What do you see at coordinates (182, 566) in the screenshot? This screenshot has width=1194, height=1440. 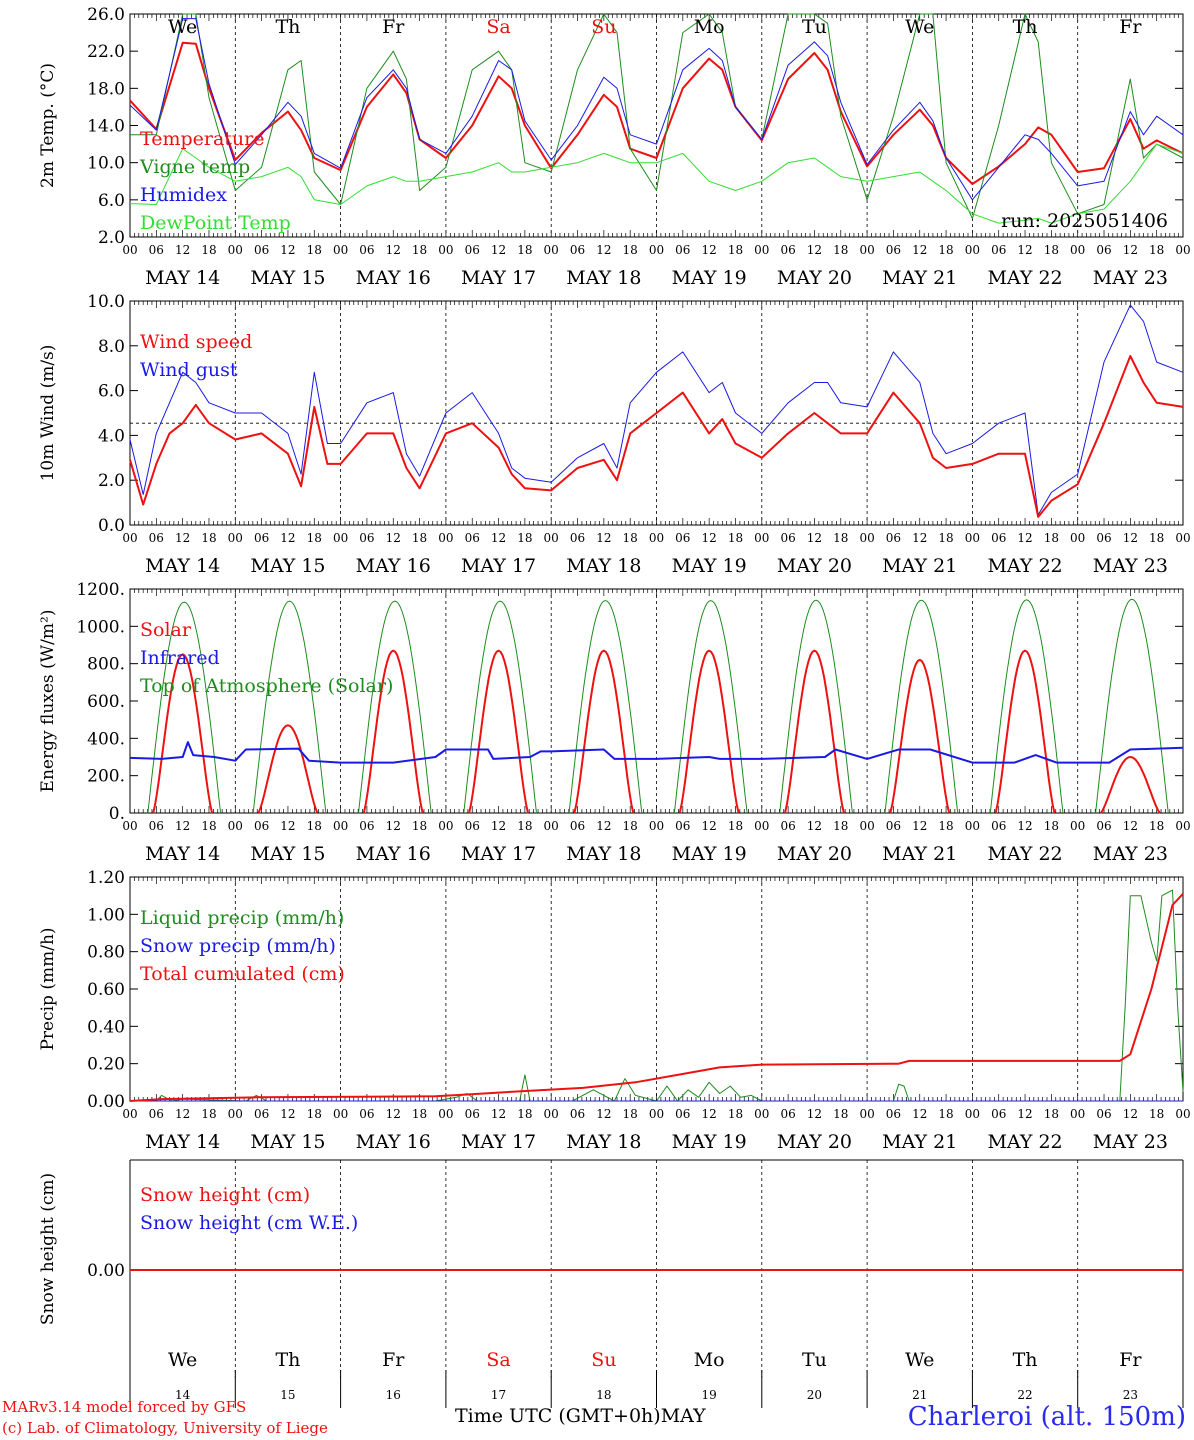 I see `wind-date-label: MAY 14` at bounding box center [182, 566].